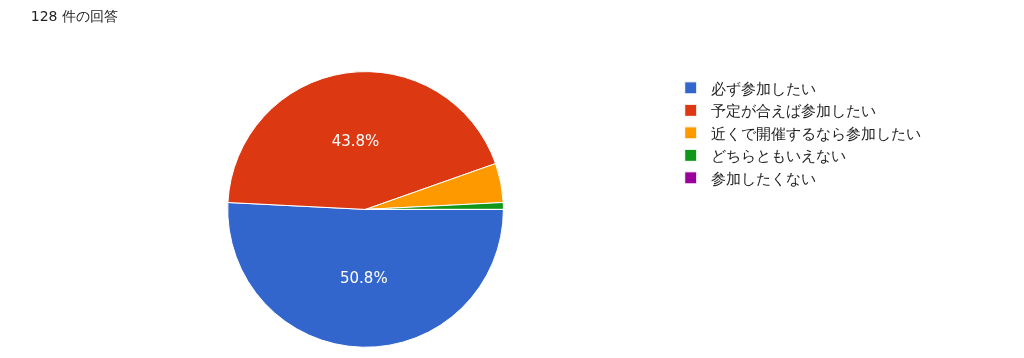  What do you see at coordinates (763, 178) in the screenshot?
I see `legend-label: 参加したくない` at bounding box center [763, 178].